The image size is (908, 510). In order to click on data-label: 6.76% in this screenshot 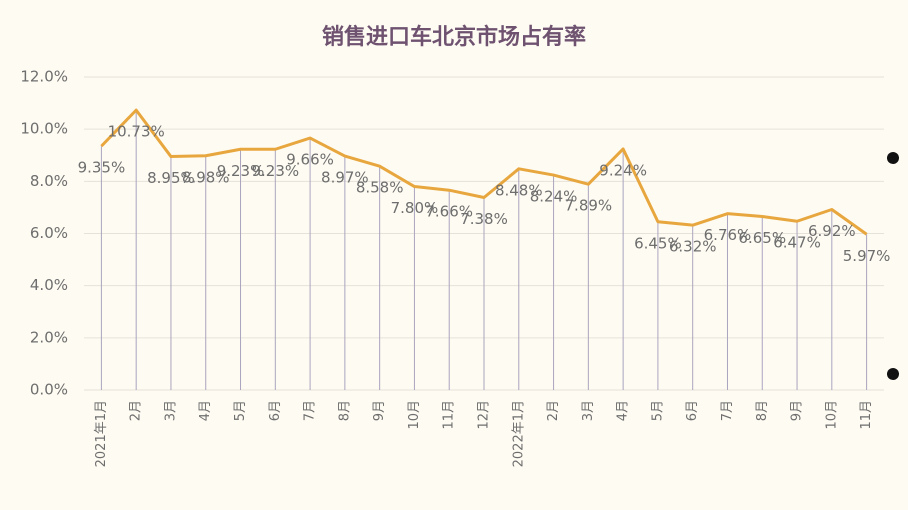, I will do `click(728, 235)`.